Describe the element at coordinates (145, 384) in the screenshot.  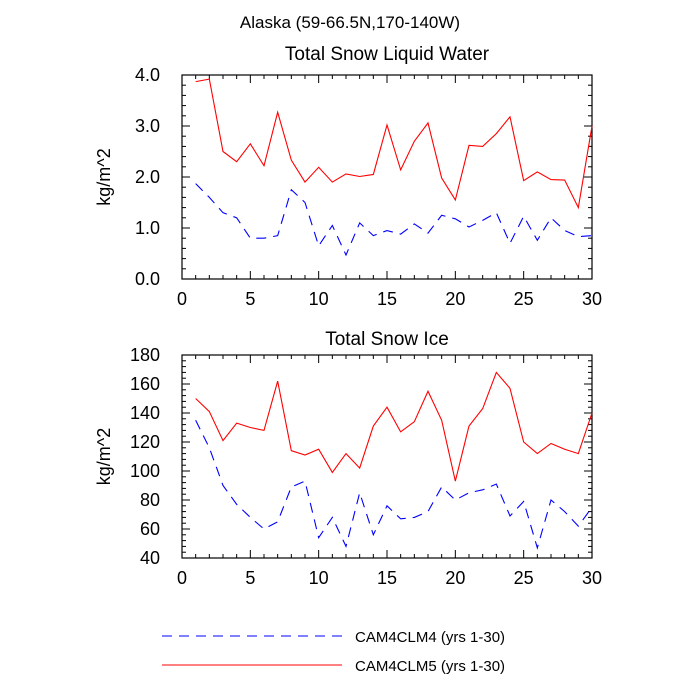
I see `panel-2-ytick-label: 160` at that location.